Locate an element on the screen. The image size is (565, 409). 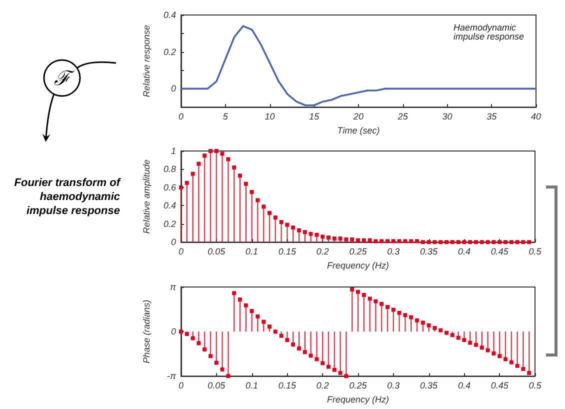
x-axis-title: Time (sec) is located at coordinates (358, 131).